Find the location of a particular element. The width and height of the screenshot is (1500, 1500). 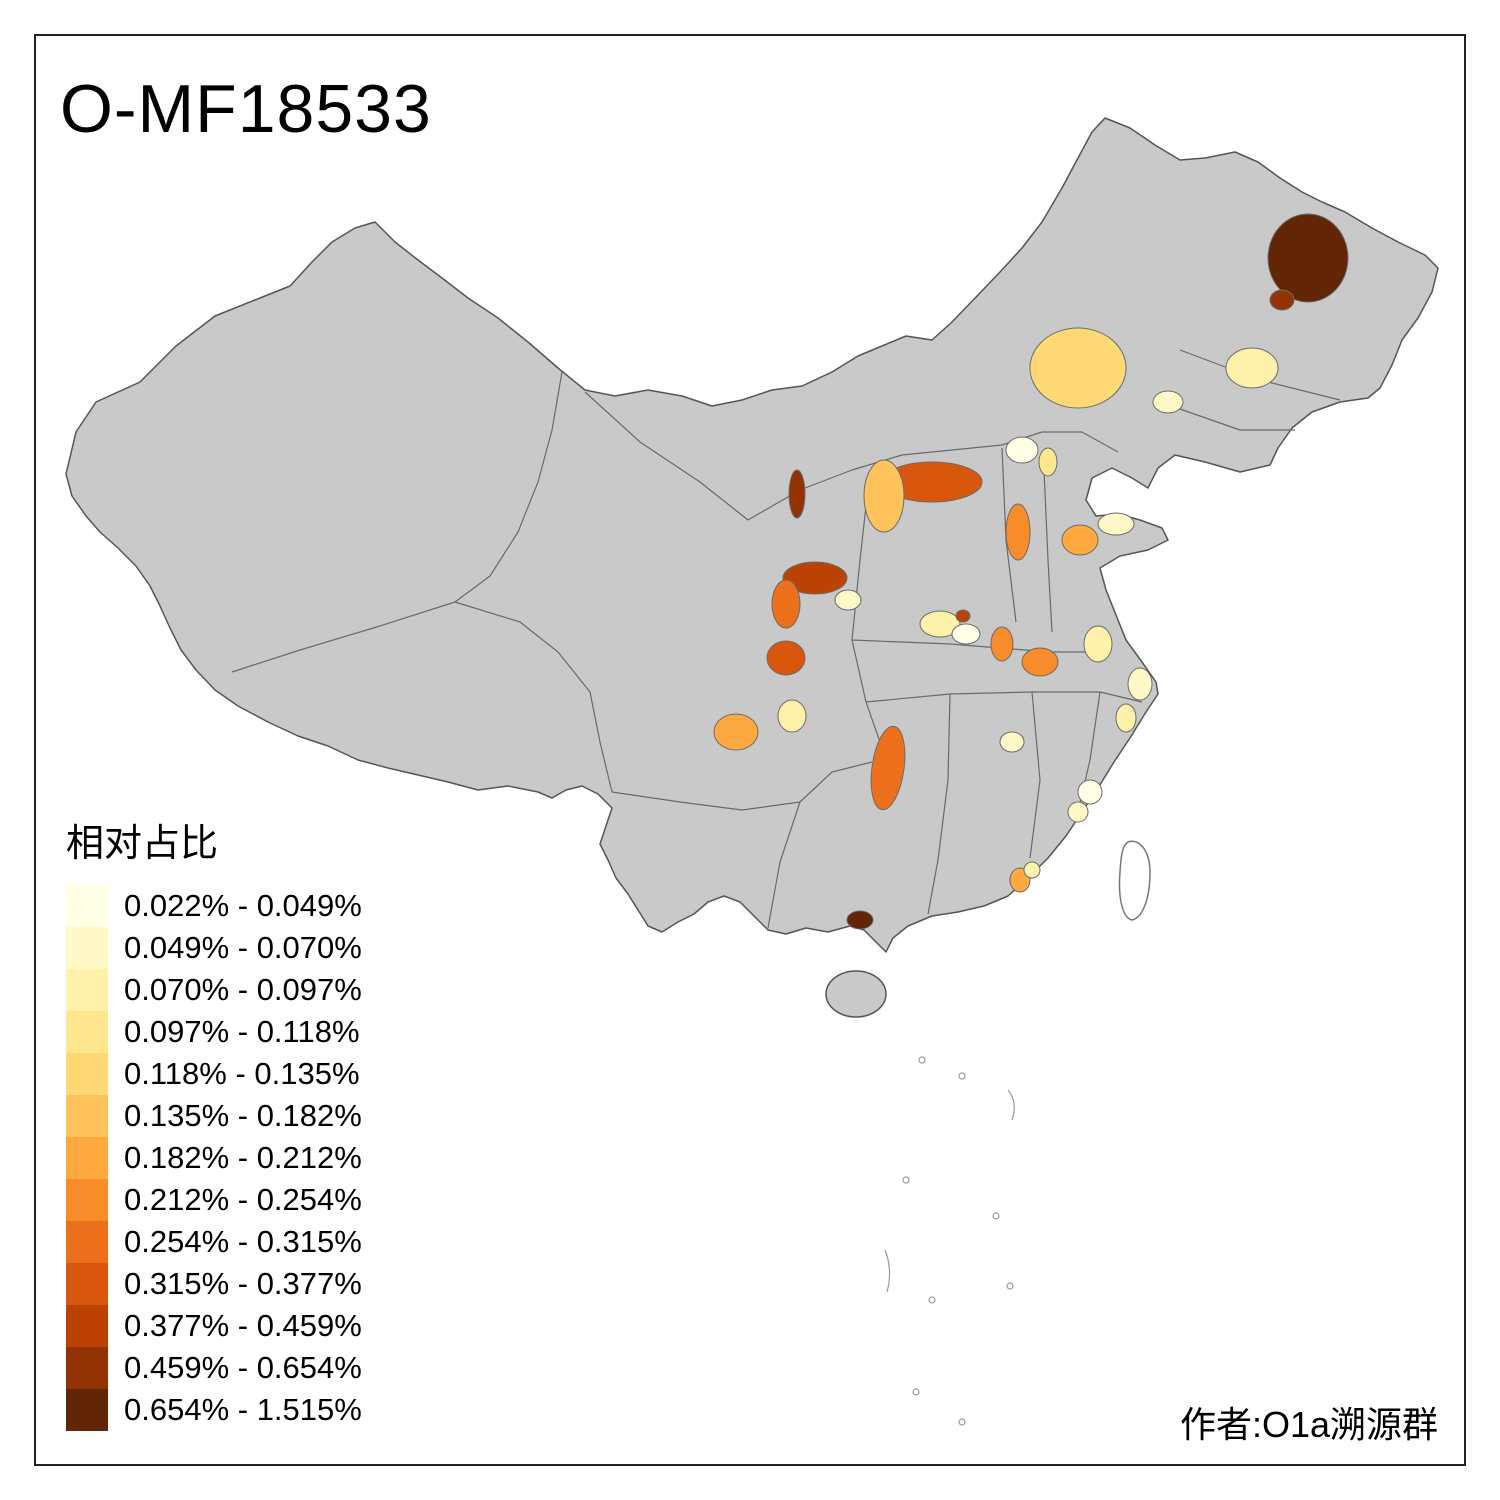

legend-row: 0.212% - 0.254% is located at coordinates (276, 1200).